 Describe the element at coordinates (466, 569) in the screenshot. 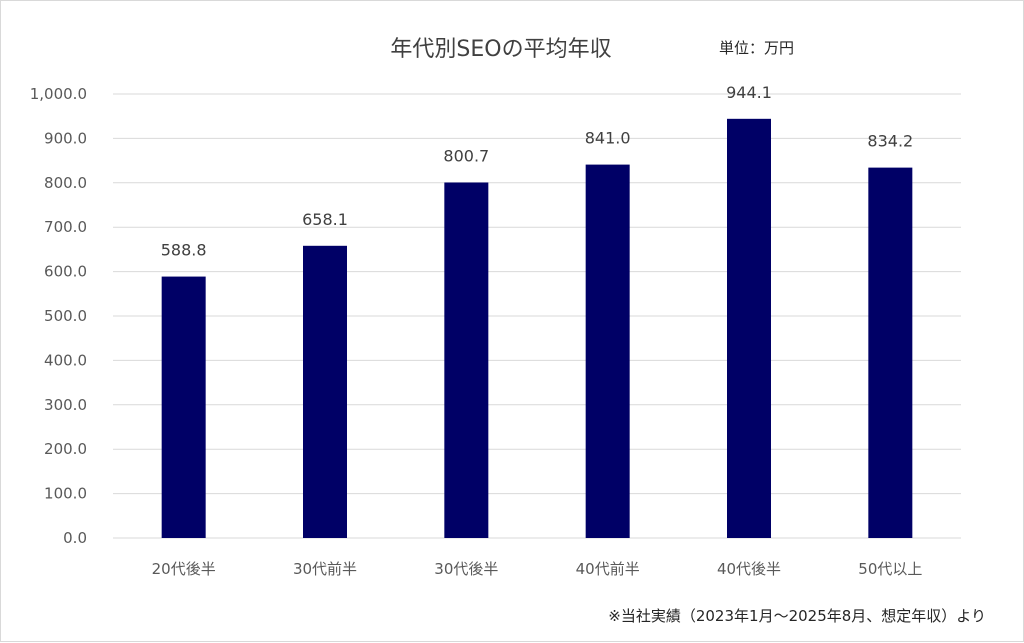

I see `category-label-3: 30代後半` at that location.